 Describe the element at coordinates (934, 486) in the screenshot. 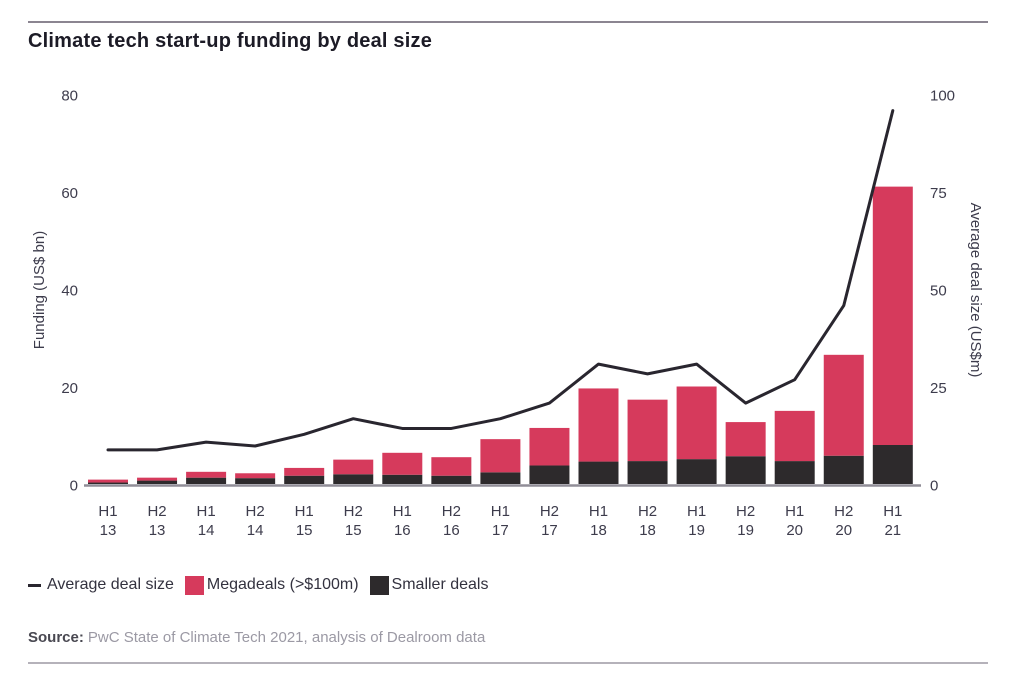

I see `right-axis-tick-label: 0` at that location.